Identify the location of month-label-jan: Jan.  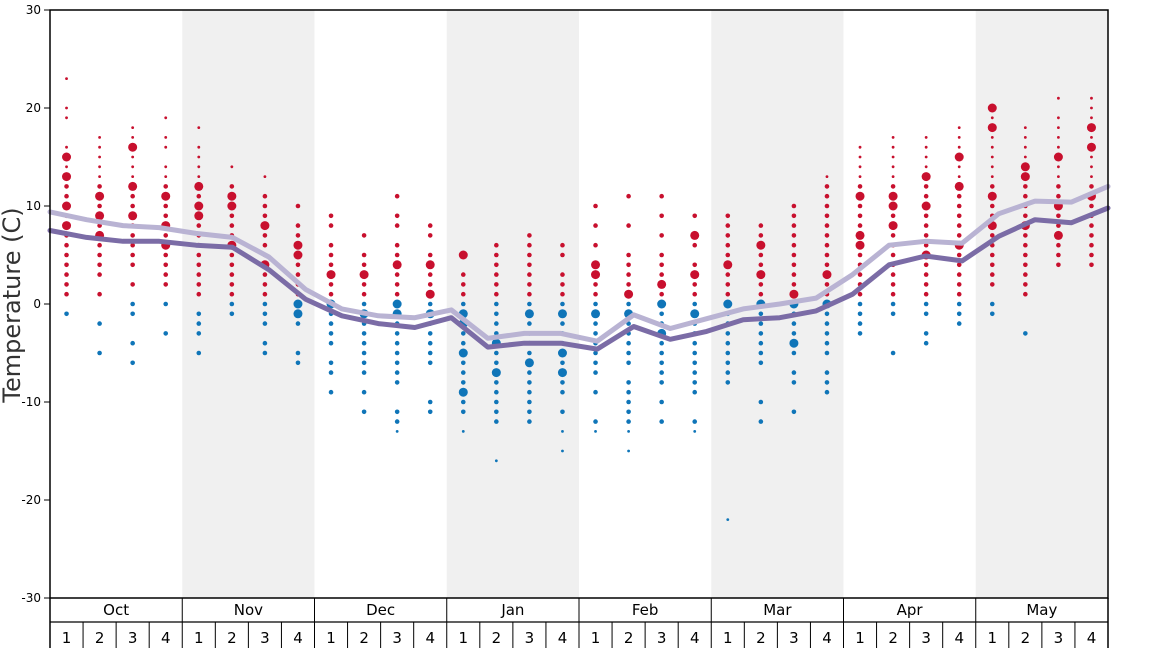
(512, 610).